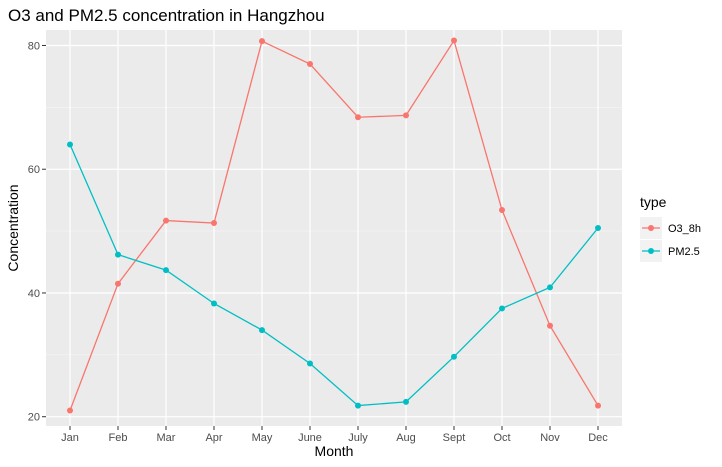 This screenshot has height=467, width=722. What do you see at coordinates (684, 229) in the screenshot?
I see `legend-label: O3_8h` at bounding box center [684, 229].